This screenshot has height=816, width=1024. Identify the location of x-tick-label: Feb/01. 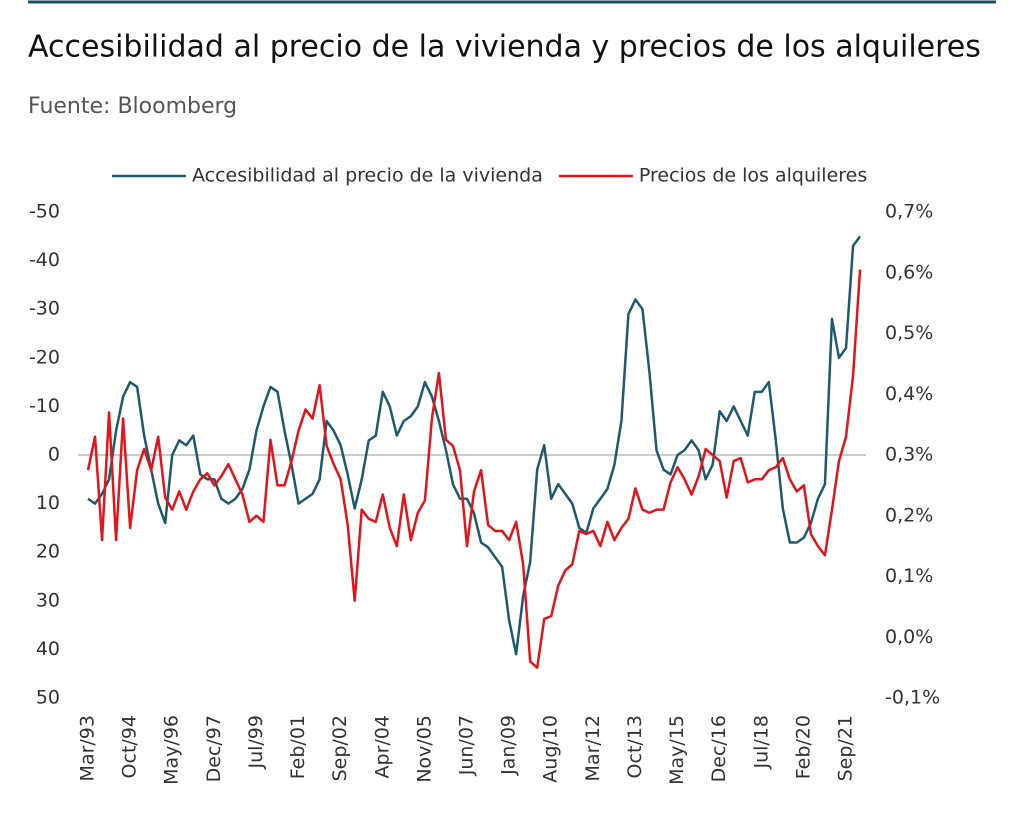
(298, 747).